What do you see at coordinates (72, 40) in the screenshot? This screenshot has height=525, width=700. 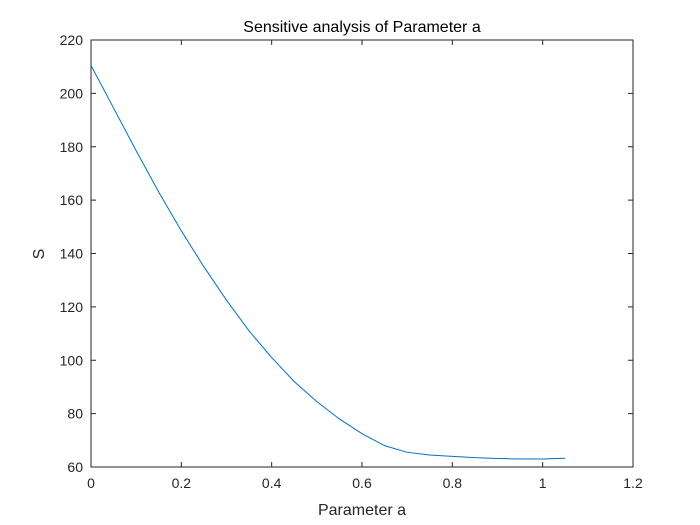 I see `y-tick-label: 220` at bounding box center [72, 40].